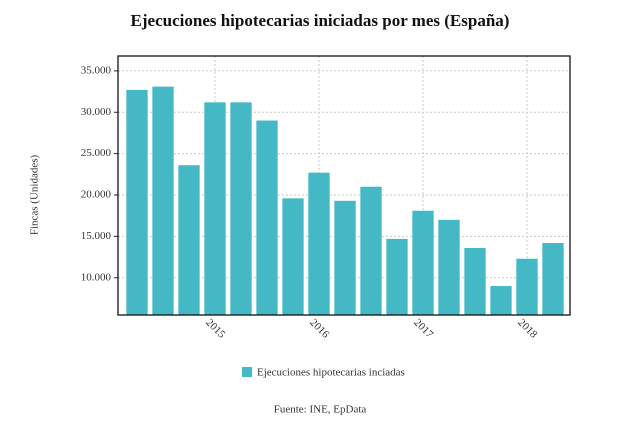 The image size is (640, 432). I want to click on x-tick-label: 2015, so click(215, 329).